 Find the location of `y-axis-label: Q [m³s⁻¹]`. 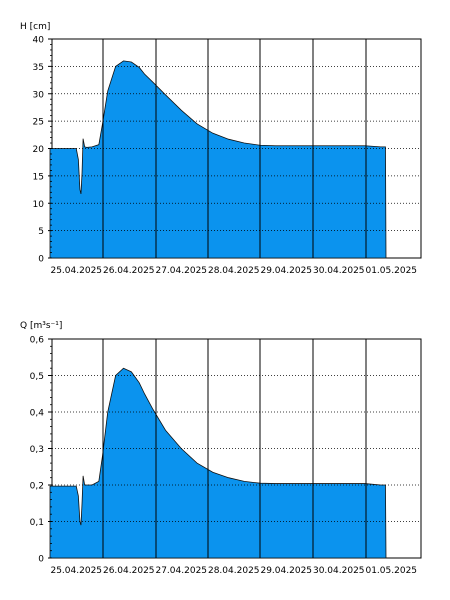

y-axis-label: Q [m³s⁻¹] is located at coordinates (41, 326).